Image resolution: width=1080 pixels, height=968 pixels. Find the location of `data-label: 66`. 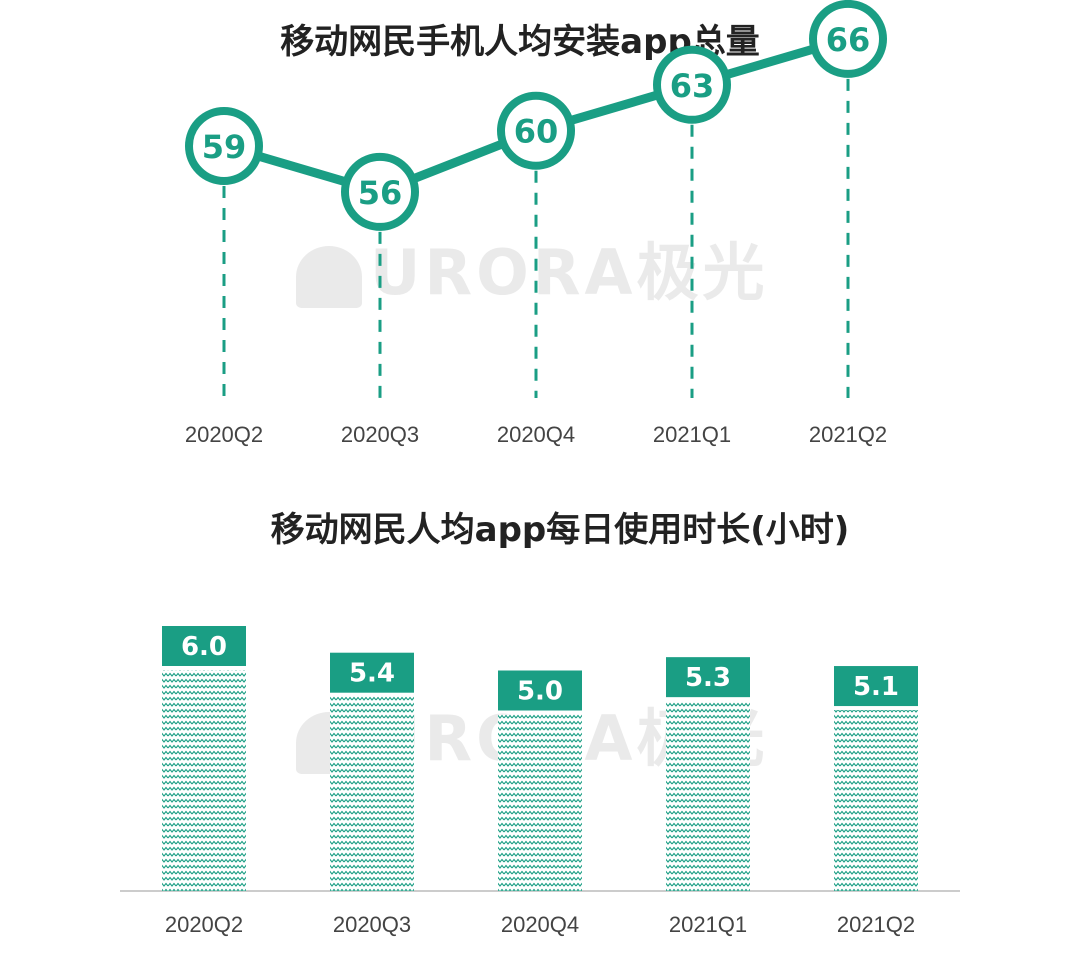

data-label: 66 is located at coordinates (848, 40).